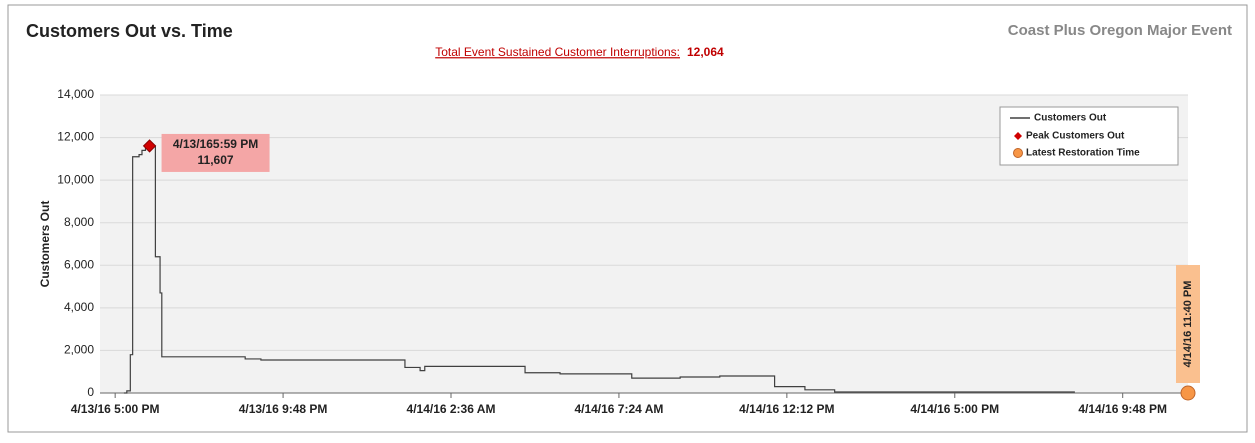 The image size is (1255, 443). What do you see at coordinates (79, 350) in the screenshot?
I see `y-tick-label: 2,000` at bounding box center [79, 350].